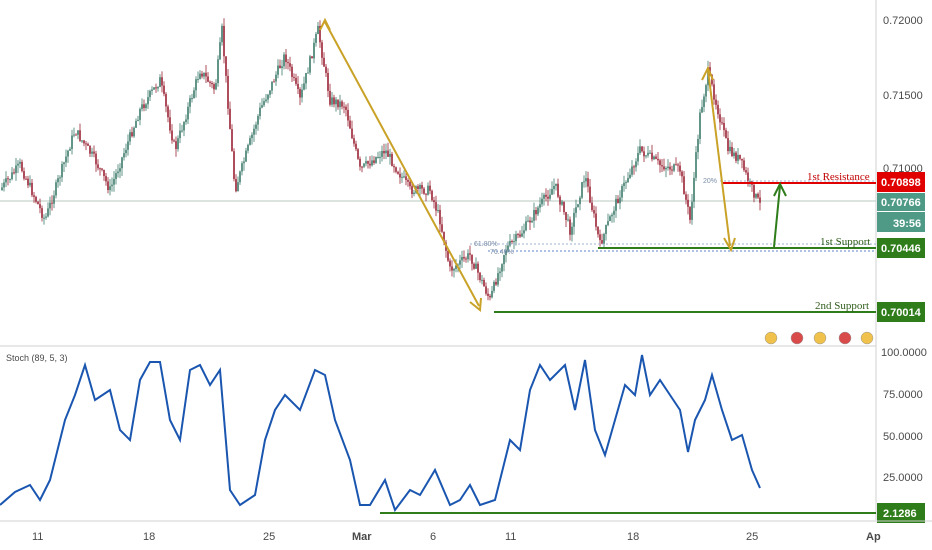 The image size is (932, 550). Describe the element at coordinates (819, 338) in the screenshot. I see `event-flags` at that location.